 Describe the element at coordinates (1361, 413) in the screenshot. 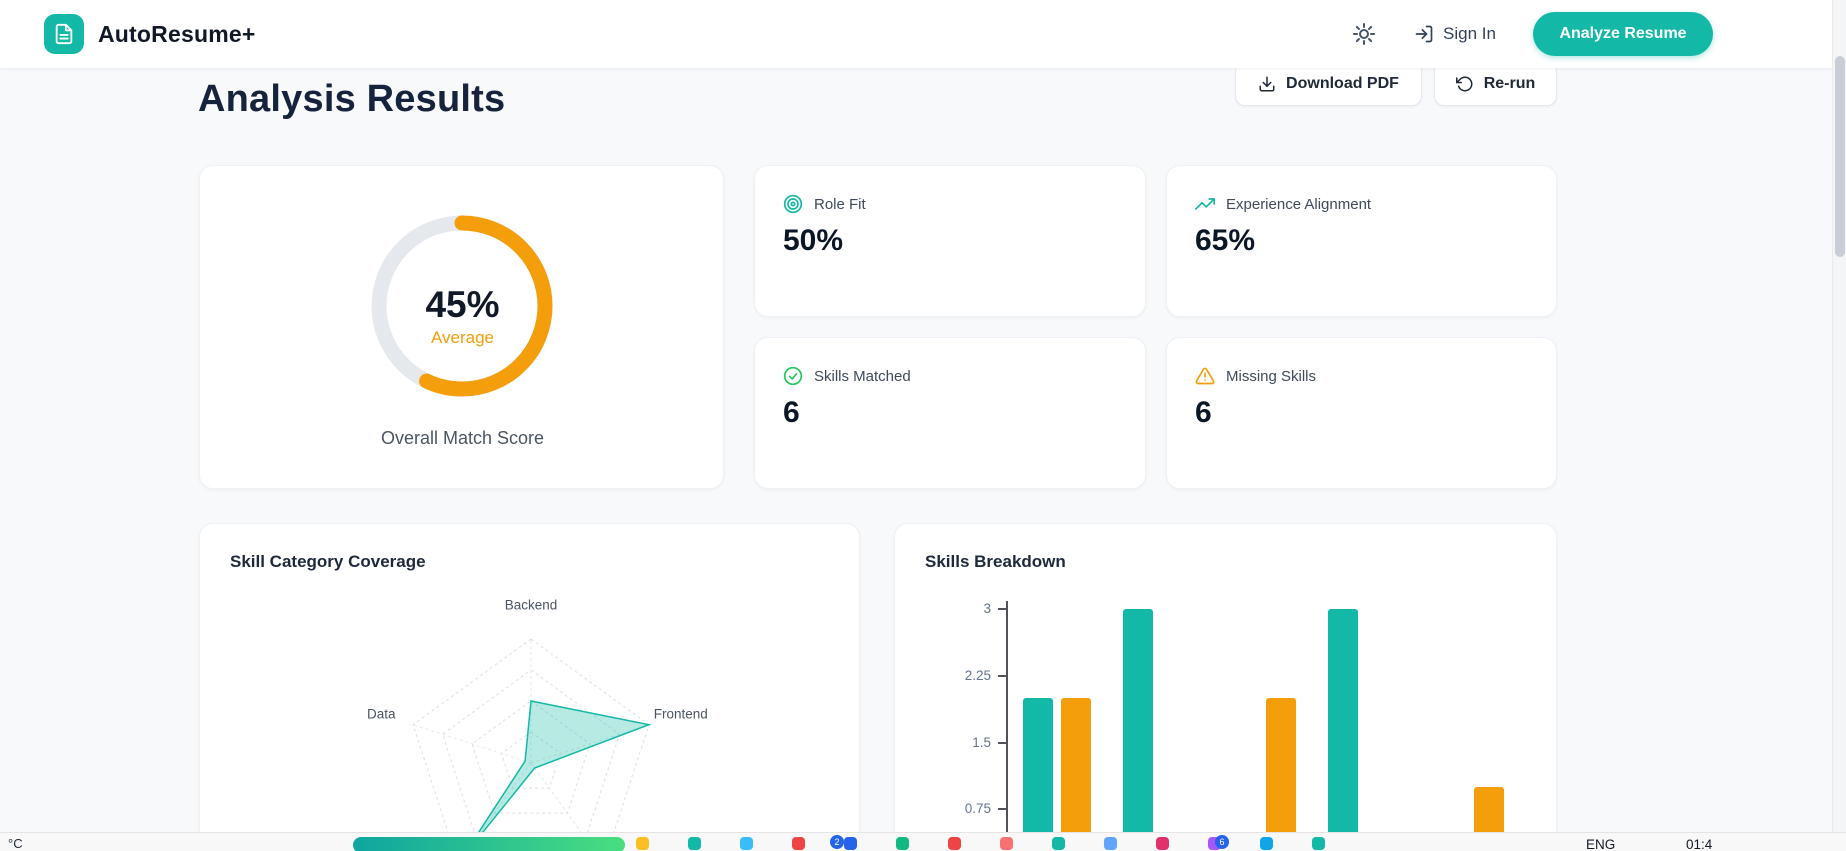

I see `stat-card-missing-skills: Missing Skills 6` at that location.